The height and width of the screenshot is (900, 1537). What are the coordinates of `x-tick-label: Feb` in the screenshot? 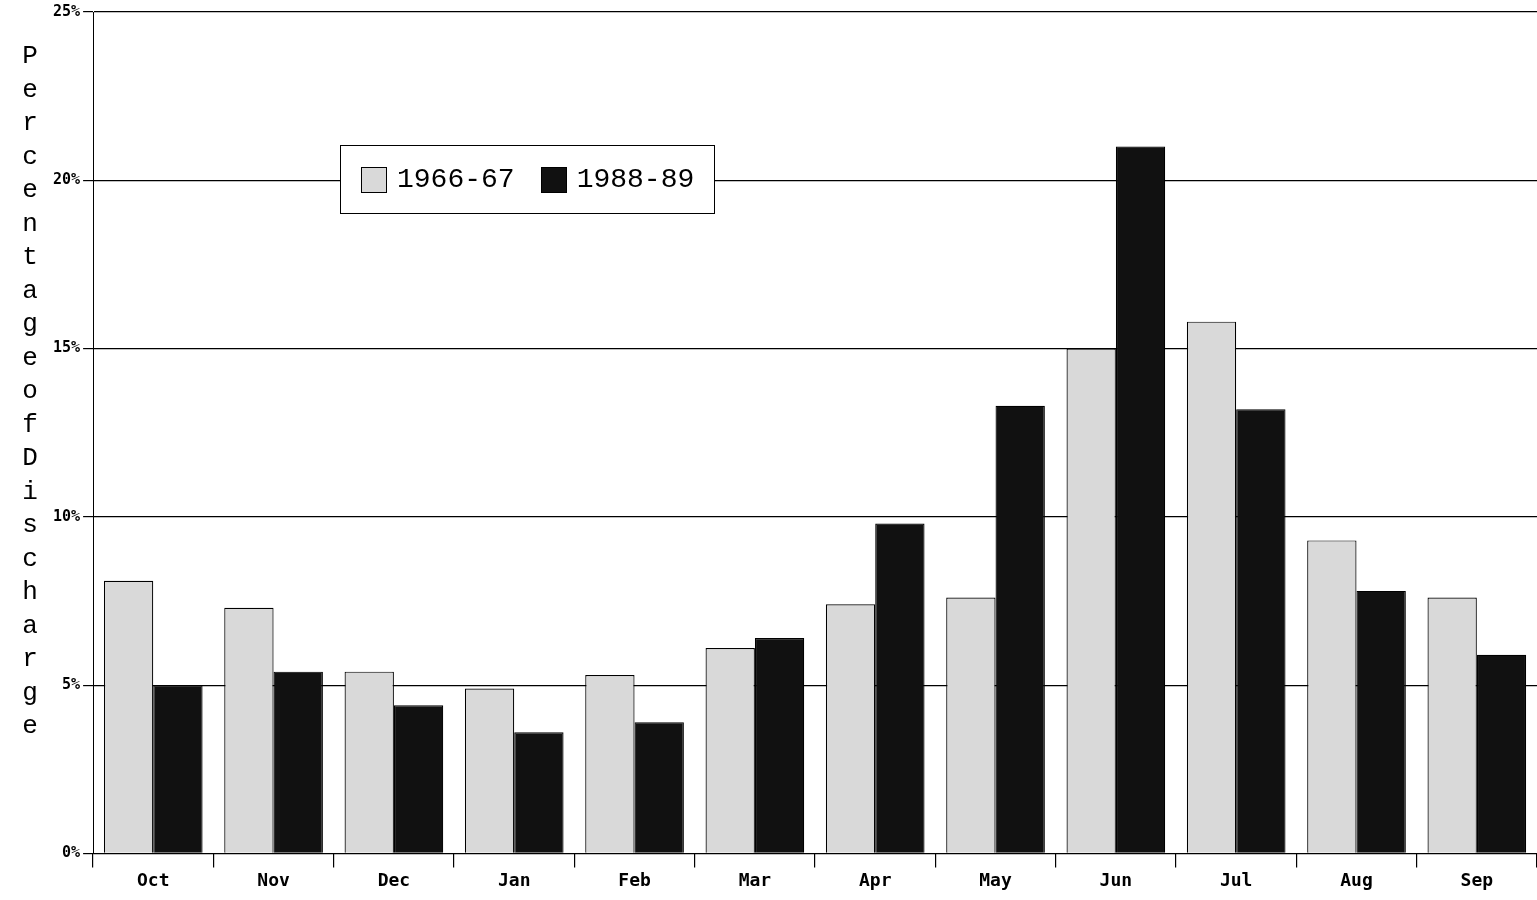 It's located at (634, 879).